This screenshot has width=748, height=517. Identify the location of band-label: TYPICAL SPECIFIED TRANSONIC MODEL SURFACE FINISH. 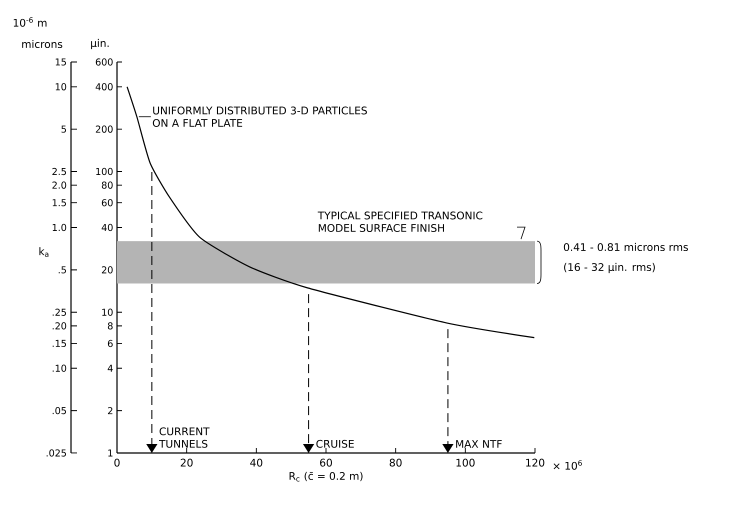
(400, 222).